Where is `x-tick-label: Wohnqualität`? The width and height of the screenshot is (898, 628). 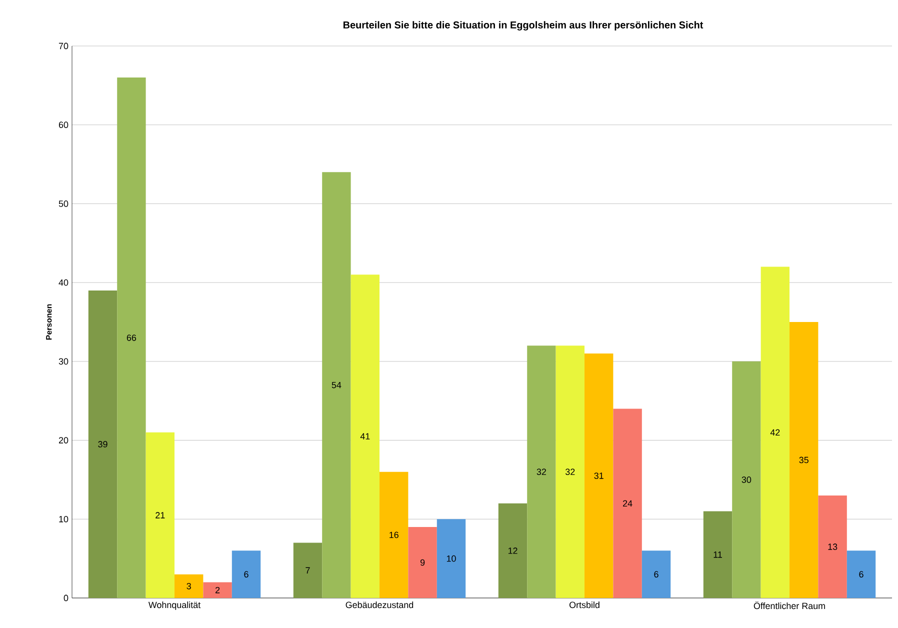
x-tick-label: Wohnqualität is located at coordinates (174, 606).